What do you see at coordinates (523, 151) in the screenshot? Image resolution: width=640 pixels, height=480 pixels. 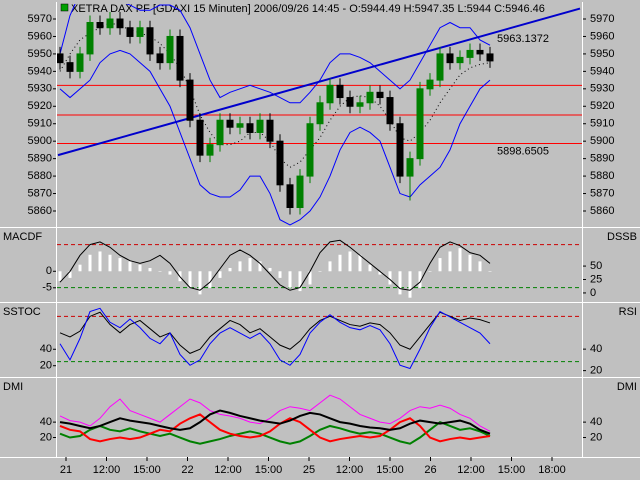 I see `line-label: 5898.6505` at bounding box center [523, 151].